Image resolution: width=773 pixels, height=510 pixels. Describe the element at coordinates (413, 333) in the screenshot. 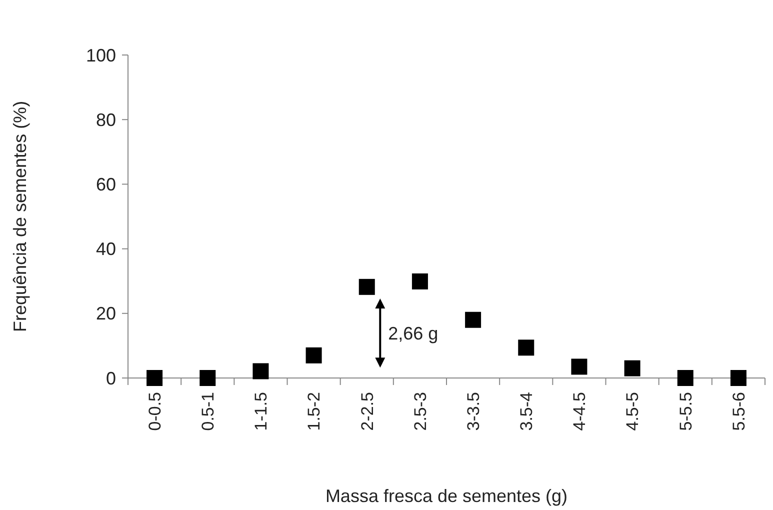

I see `annotation: 2,66 g` at that location.